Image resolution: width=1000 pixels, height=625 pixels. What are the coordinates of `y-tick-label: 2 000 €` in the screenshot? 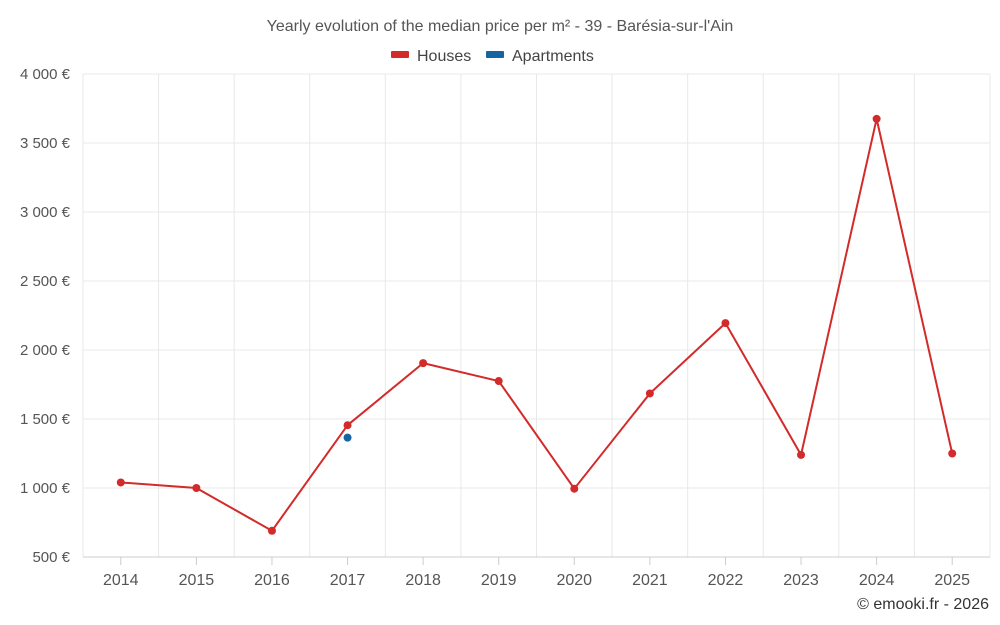 It's located at (45, 350).